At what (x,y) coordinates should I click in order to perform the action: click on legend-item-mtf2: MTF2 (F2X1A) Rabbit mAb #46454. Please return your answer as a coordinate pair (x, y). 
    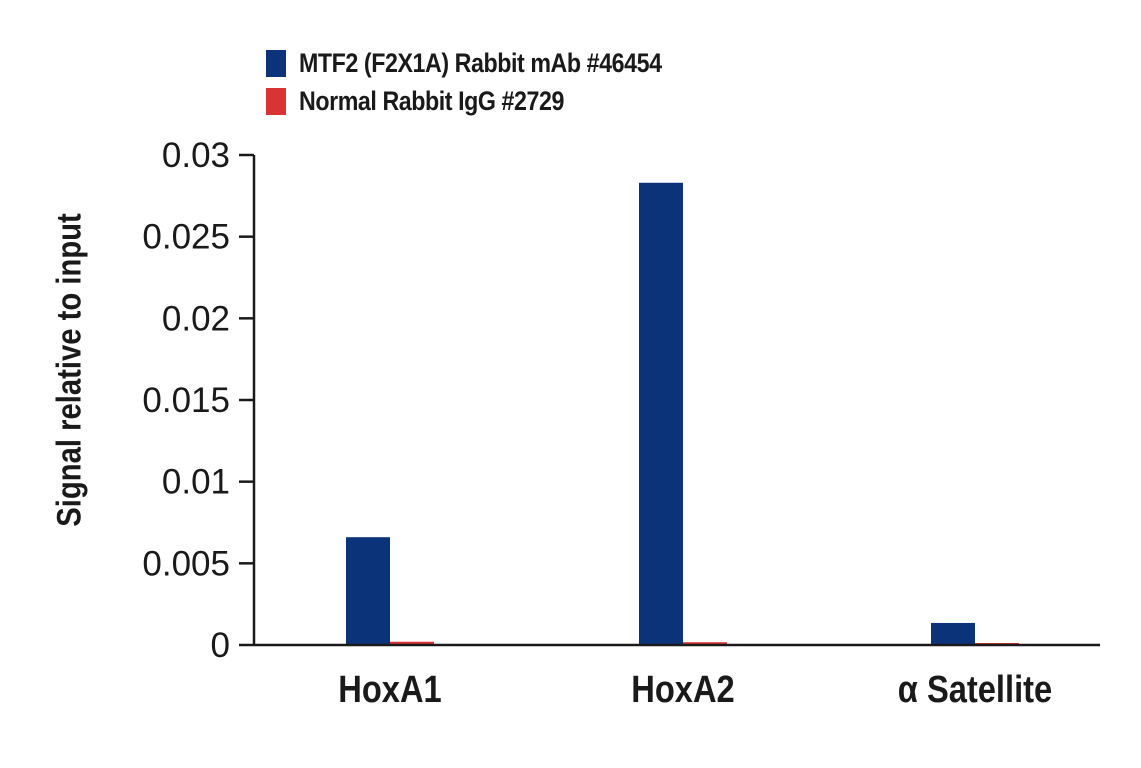
    Looking at the image, I should click on (493, 63).